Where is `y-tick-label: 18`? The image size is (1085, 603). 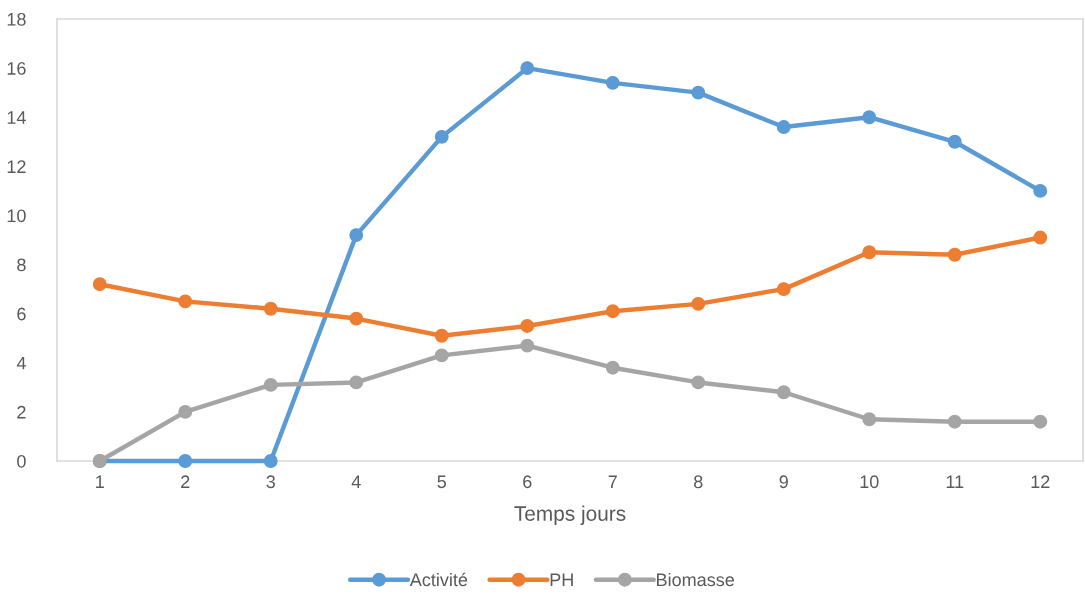
y-tick-label: 18 is located at coordinates (16, 19).